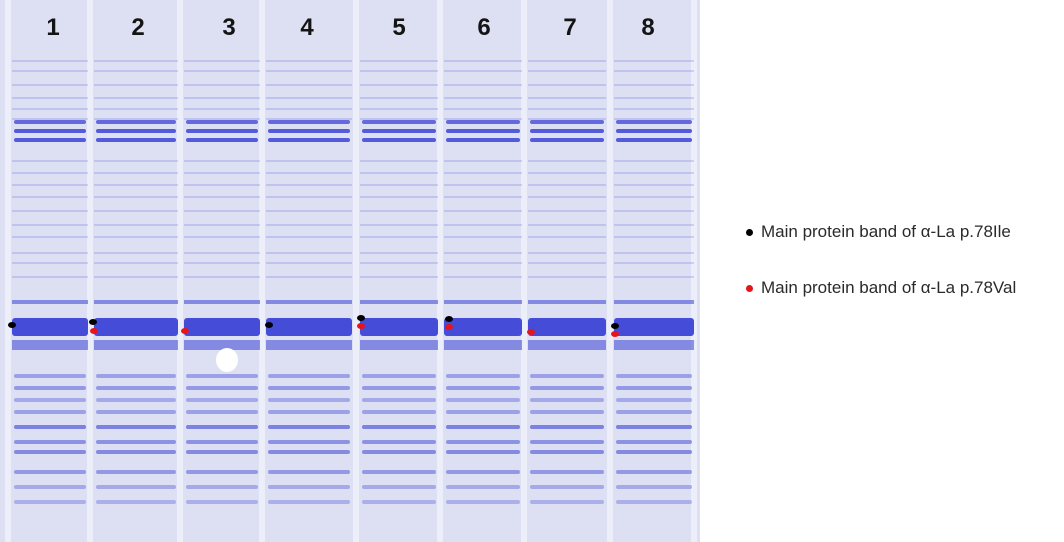  Describe the element at coordinates (570, 27) in the screenshot. I see `lane-number-7: 7` at that location.